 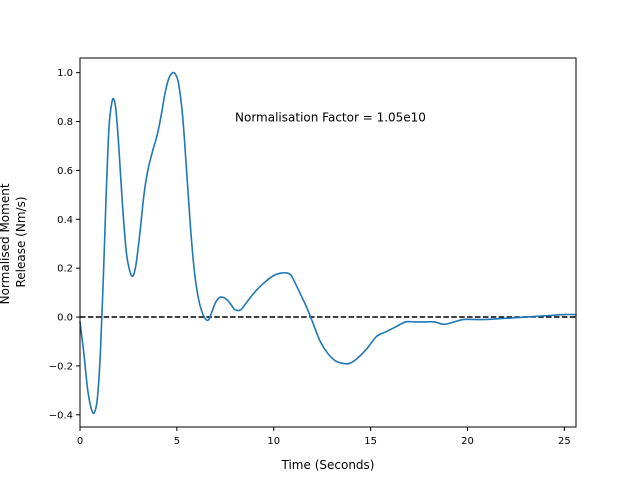 What do you see at coordinates (564, 441) in the screenshot?
I see `x-tick-label: 25` at bounding box center [564, 441].